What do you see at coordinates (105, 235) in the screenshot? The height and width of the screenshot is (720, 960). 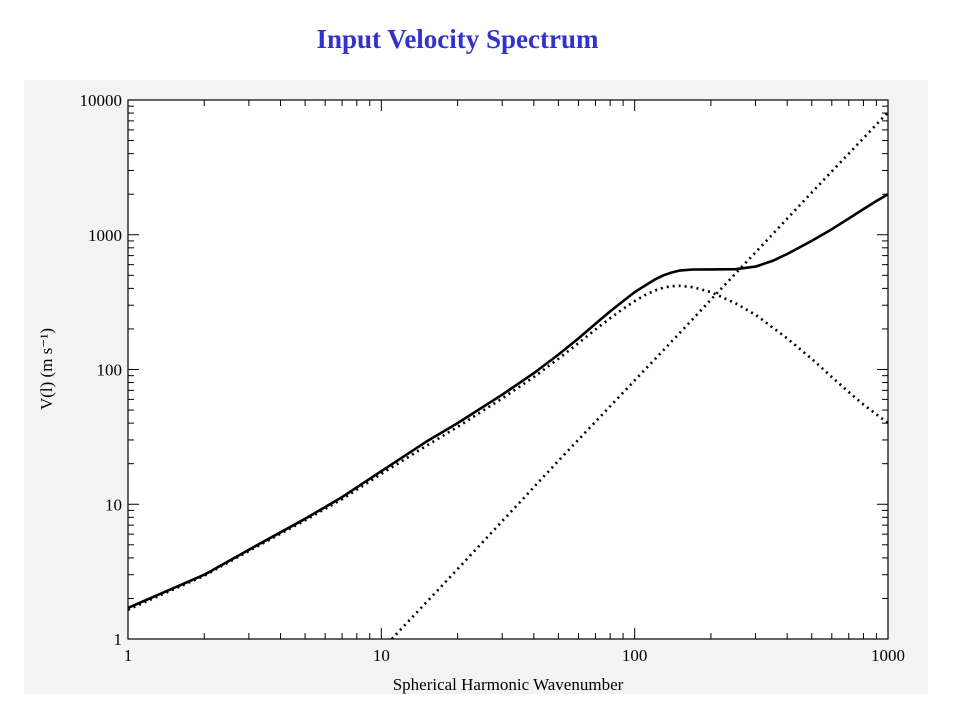 I see `y-tick-label: 1000` at bounding box center [105, 235].